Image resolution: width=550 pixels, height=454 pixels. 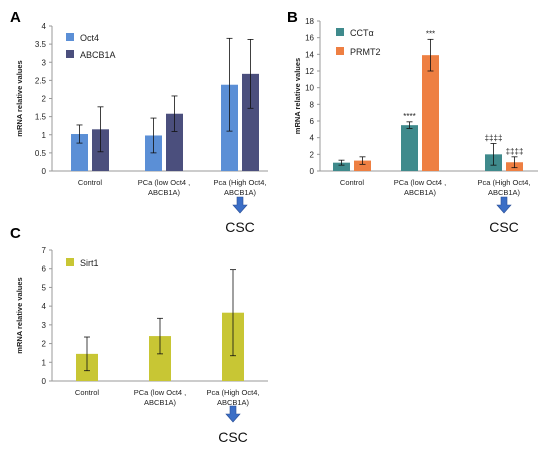 I want to click on panel-letter: A, so click(x=15, y=17).